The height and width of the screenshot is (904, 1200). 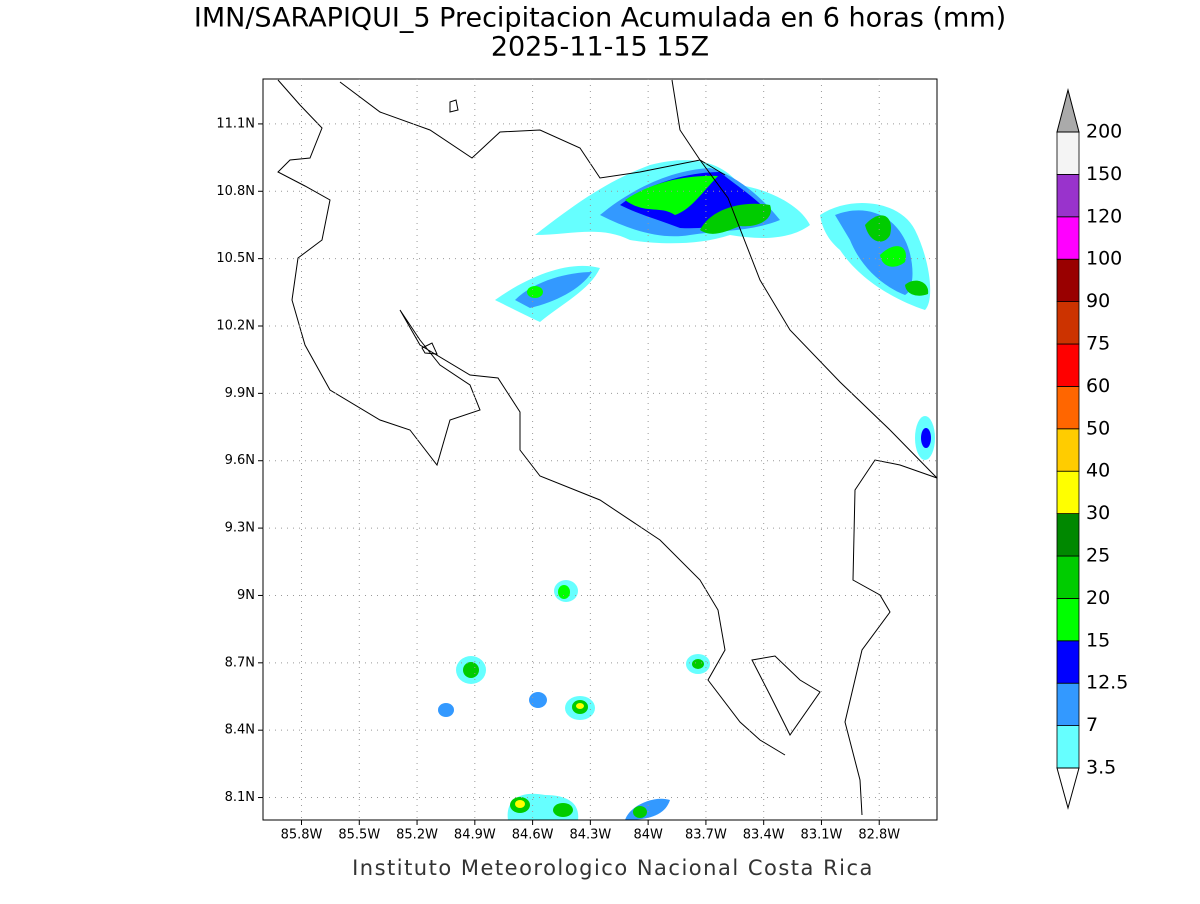 I want to click on colorbar-label: 3.5, so click(x=1101, y=768).